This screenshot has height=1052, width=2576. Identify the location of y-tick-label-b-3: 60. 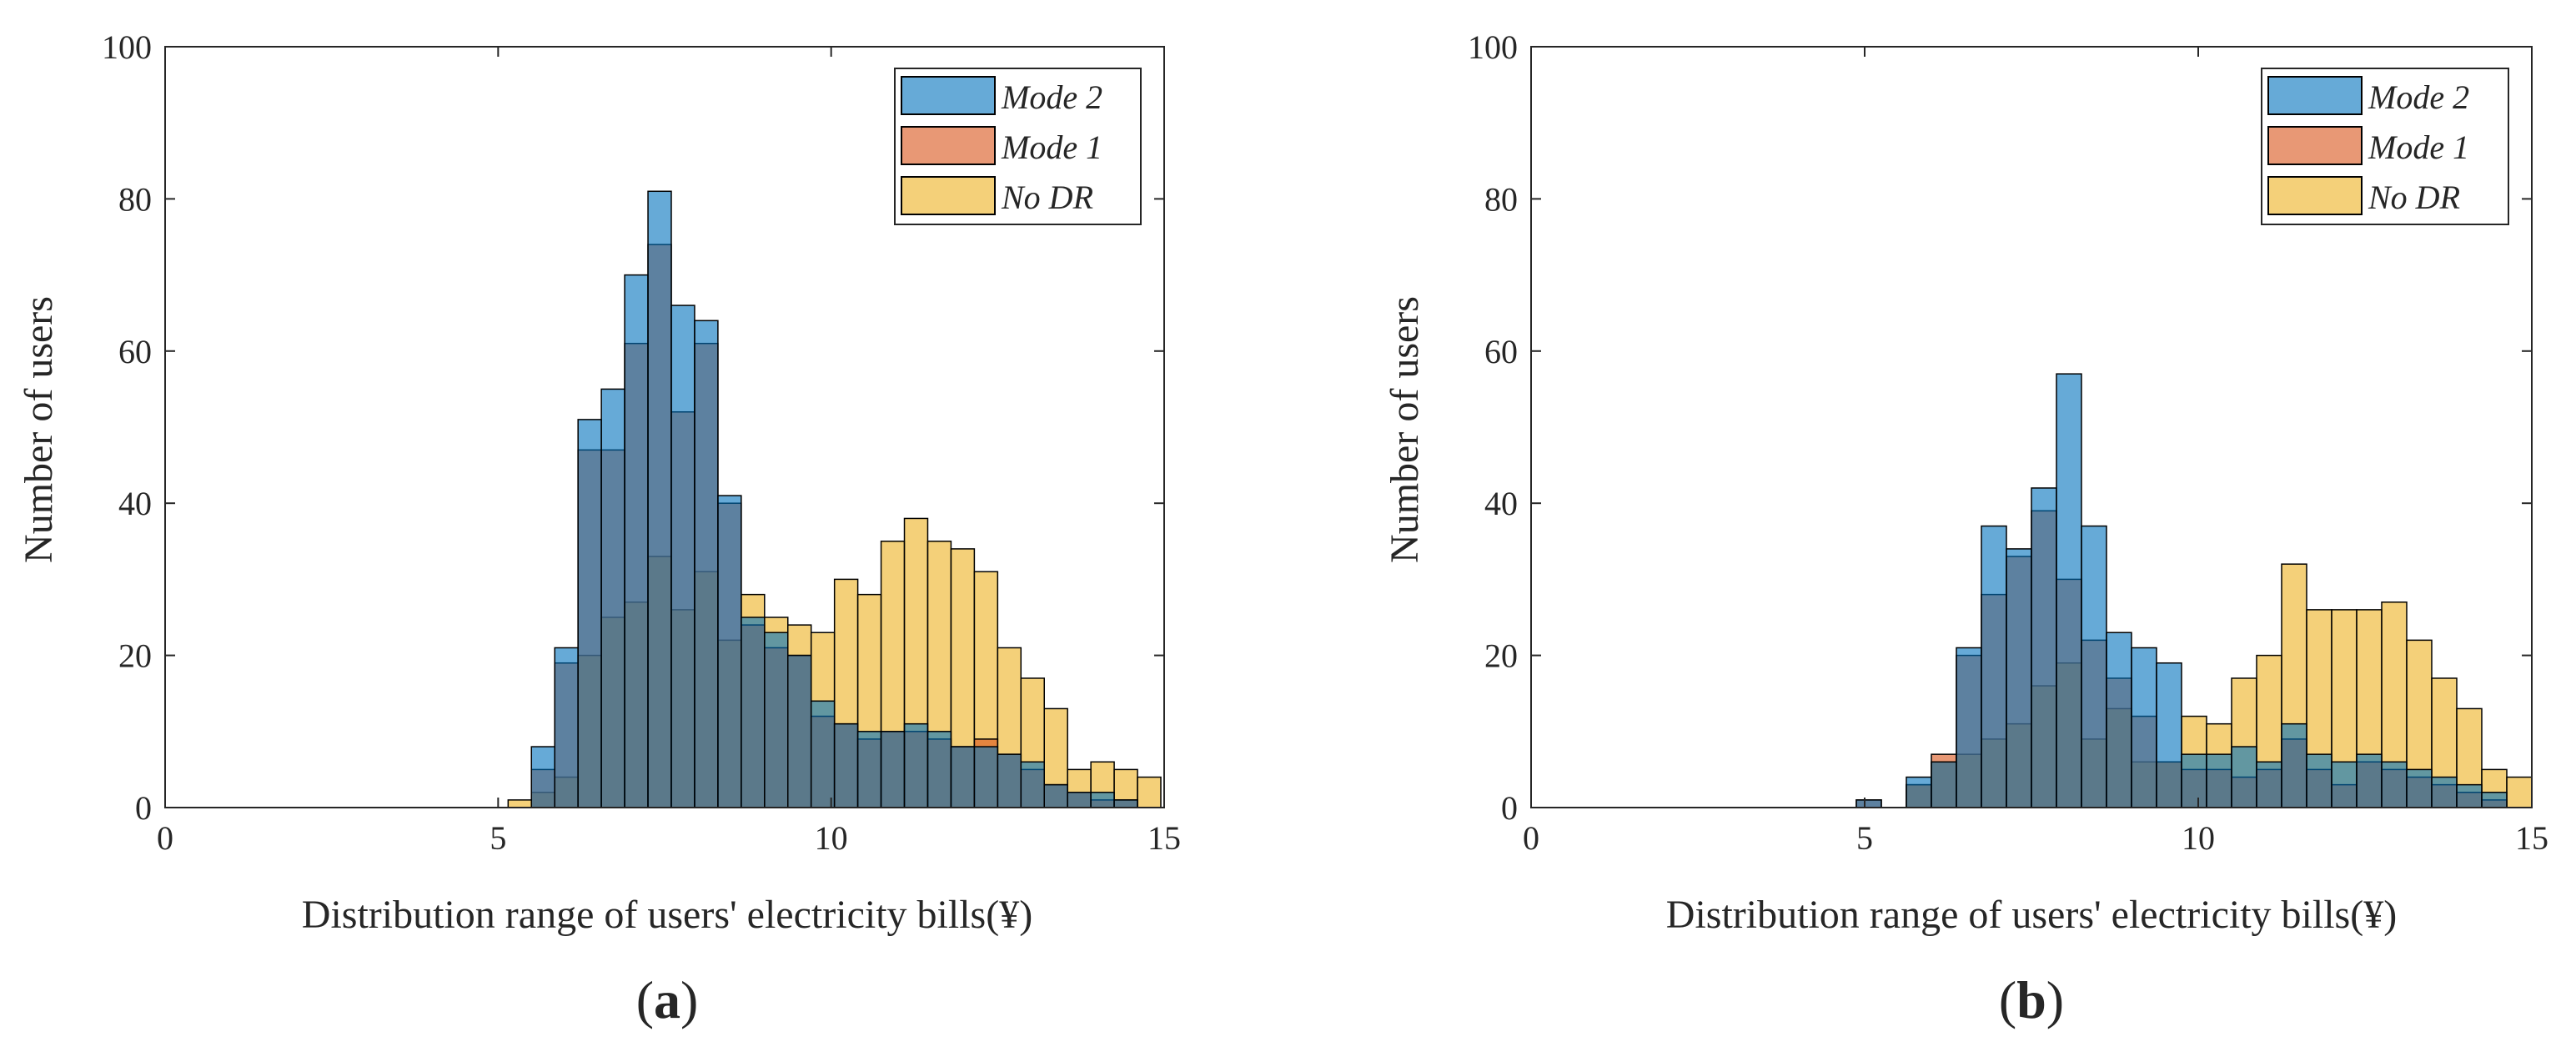
(1501, 351).